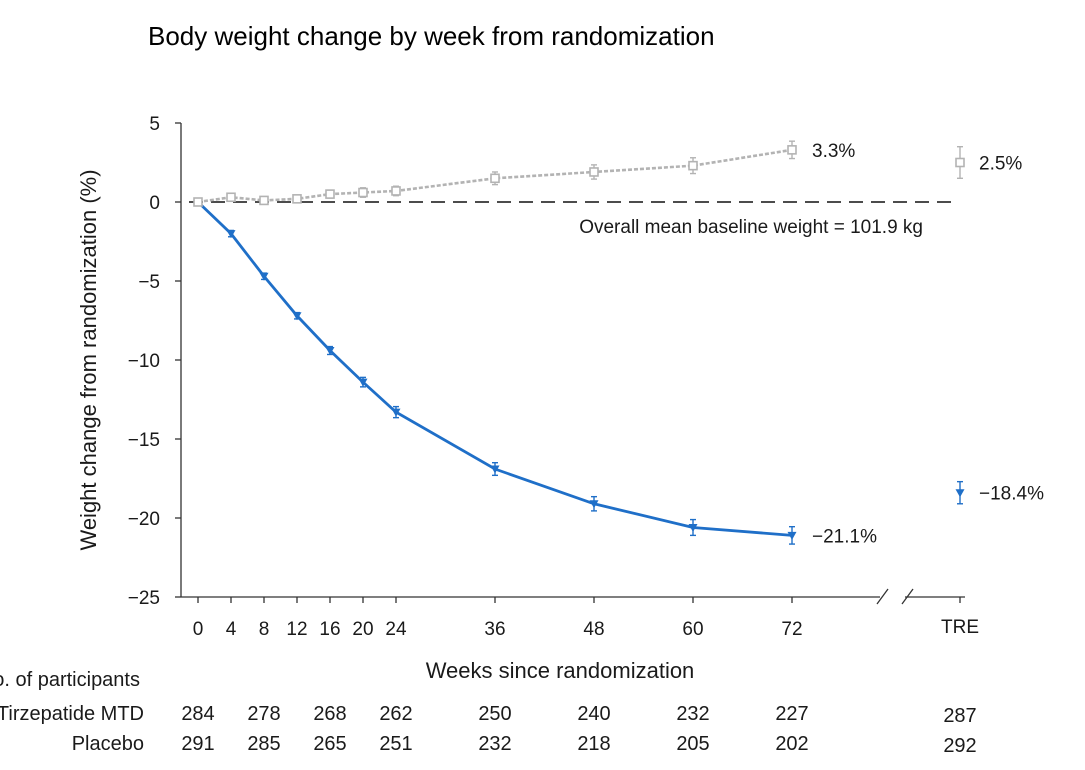 The height and width of the screenshot is (770, 1085). I want to click on y-tick-label: 0, so click(154, 203).